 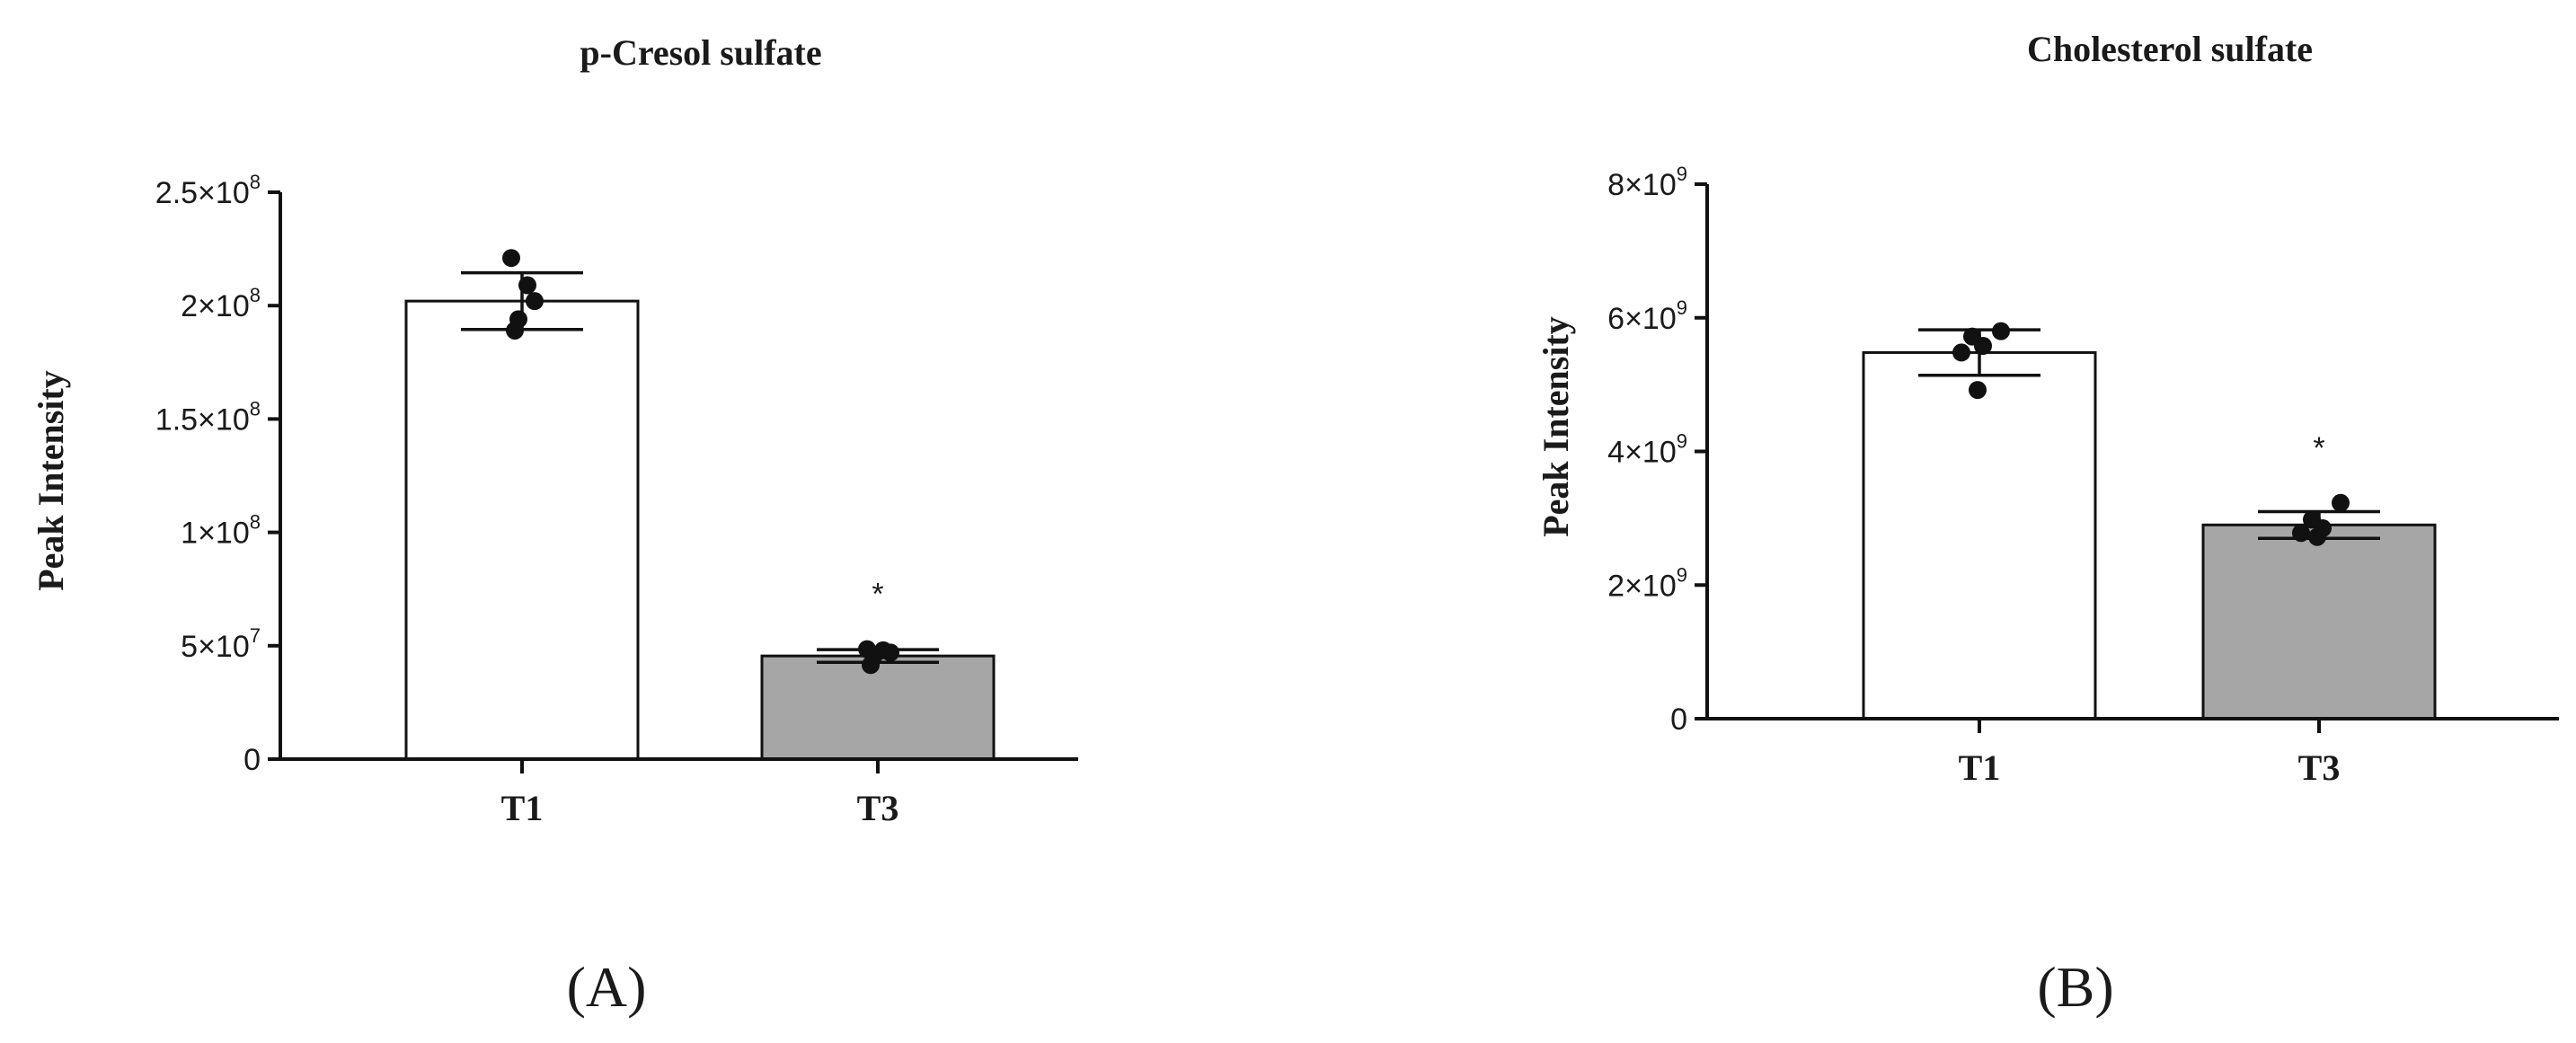 I want to click on y-tick-label: 6×10⁹, so click(x=1647, y=316).